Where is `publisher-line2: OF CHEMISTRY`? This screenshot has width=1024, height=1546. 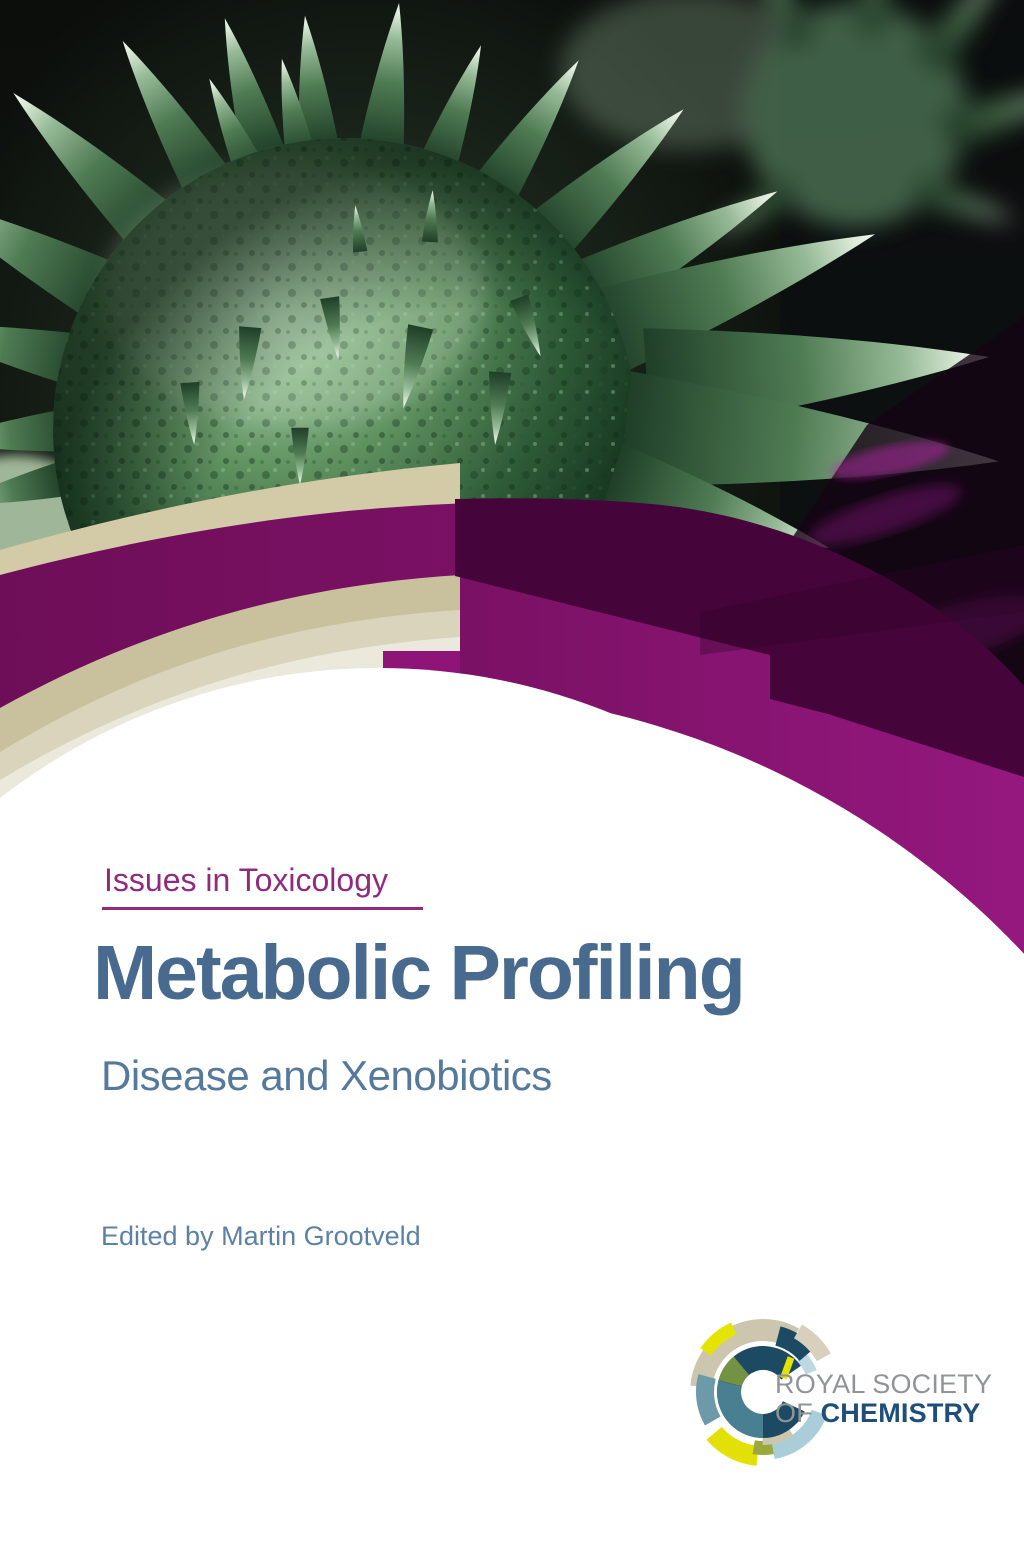 publisher-line2: OF CHEMISTRY is located at coordinates (878, 1413).